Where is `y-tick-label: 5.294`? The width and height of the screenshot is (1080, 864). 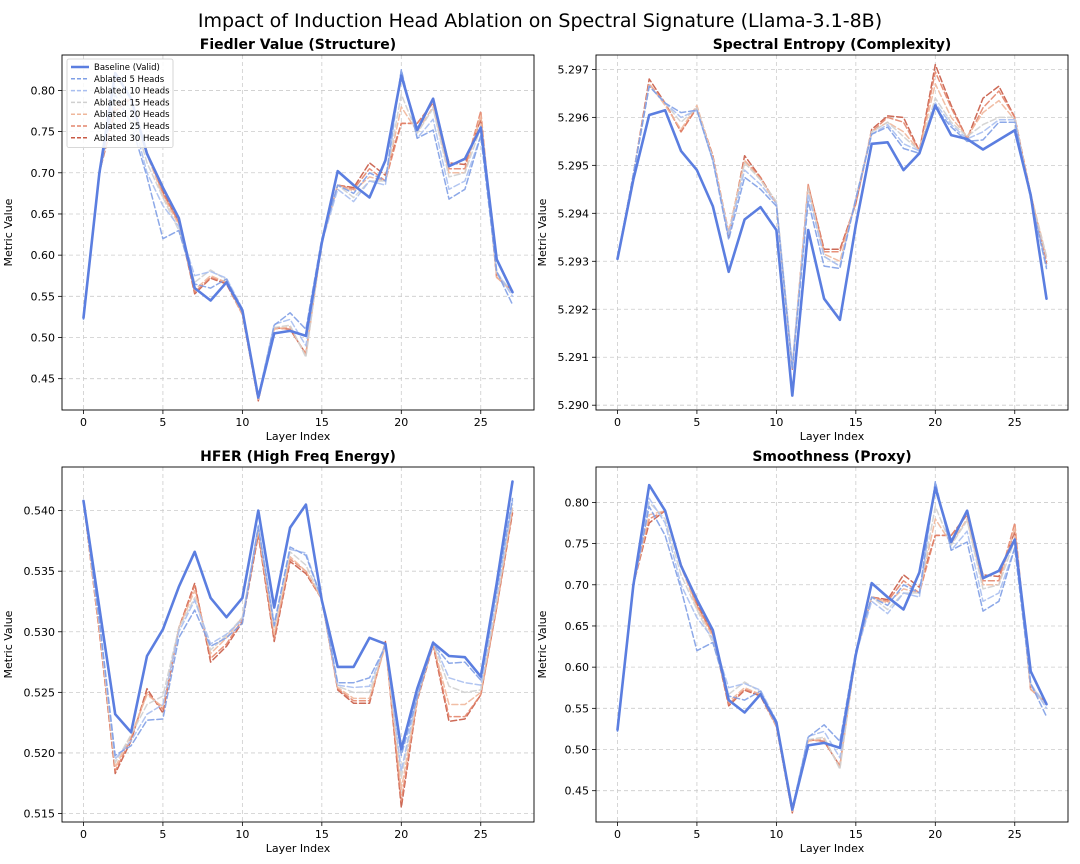 y-tick-label: 5.294 is located at coordinates (574, 213).